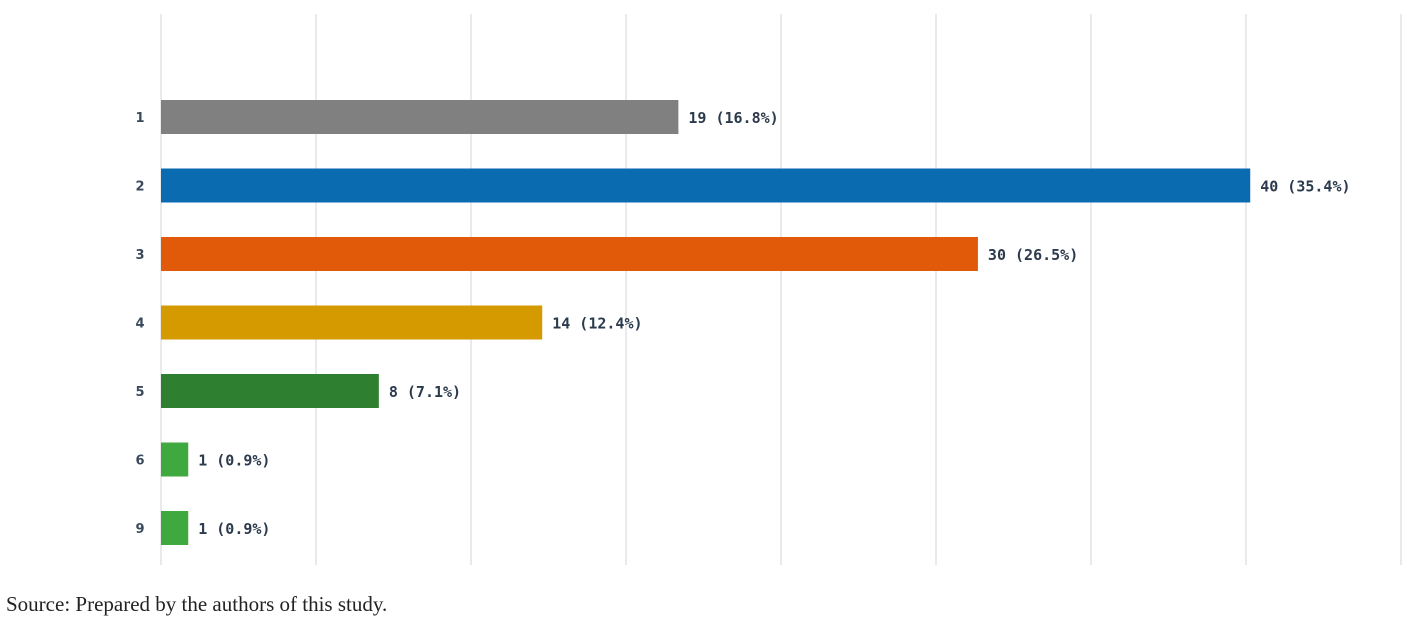 The image size is (1413, 623). I want to click on category-label-6: 6, so click(139, 461).